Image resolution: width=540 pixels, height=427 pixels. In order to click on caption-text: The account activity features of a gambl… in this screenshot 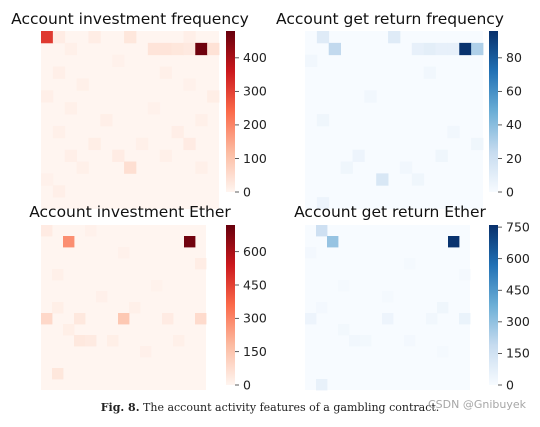, I will do `click(291, 407)`.